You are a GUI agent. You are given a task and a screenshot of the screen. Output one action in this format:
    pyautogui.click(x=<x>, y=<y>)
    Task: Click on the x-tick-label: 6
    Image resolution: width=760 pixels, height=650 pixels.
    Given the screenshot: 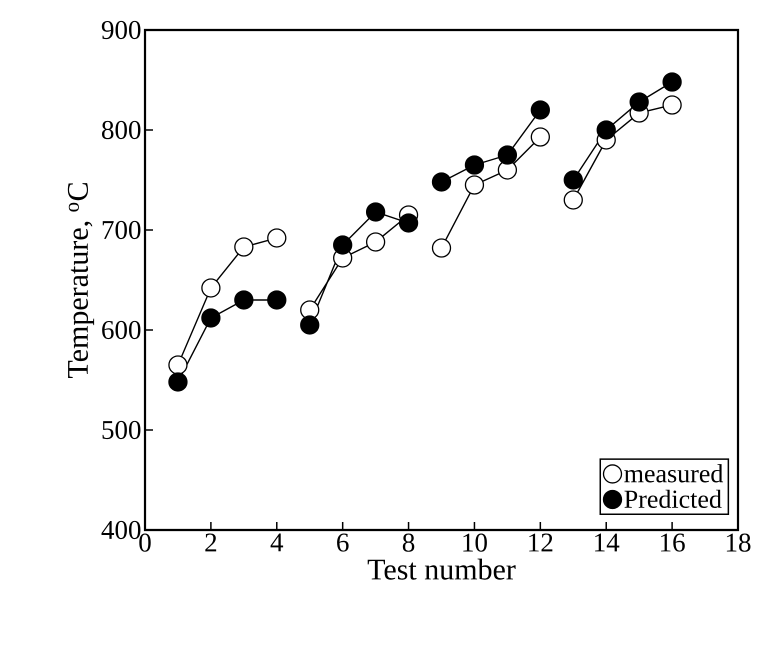 What is the action you would take?
    pyautogui.click(x=343, y=543)
    